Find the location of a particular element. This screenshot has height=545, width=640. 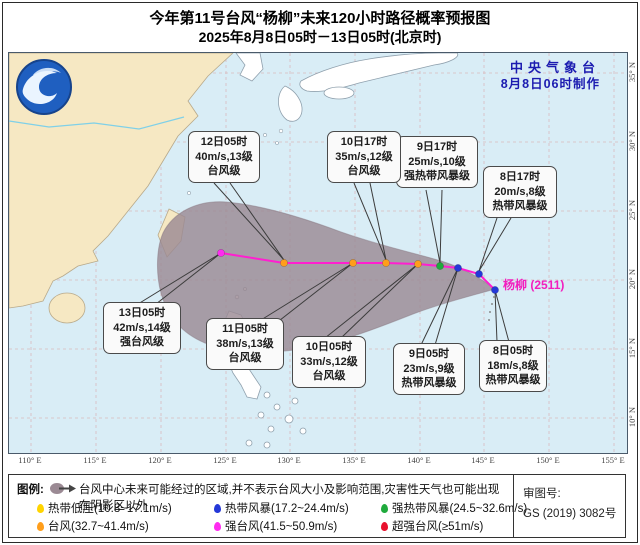

legend-item-ty: 台风(32.7~41.4m/s) is located at coordinates (93, 526).